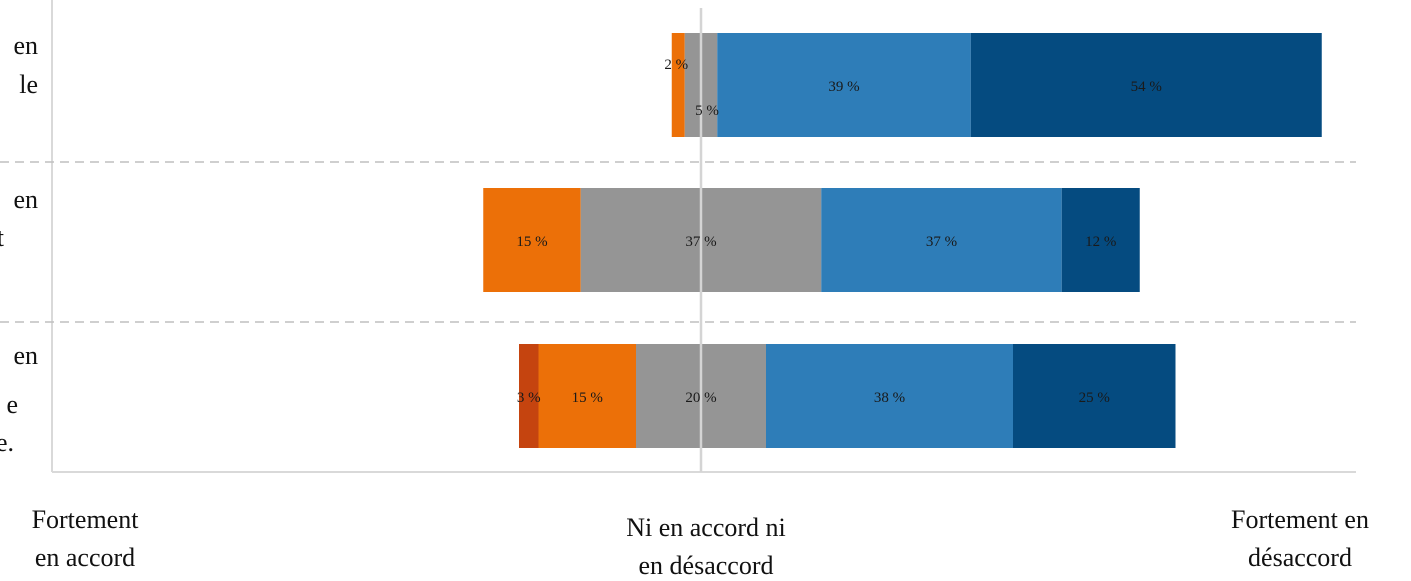 The width and height of the screenshot is (1411, 581). I want to click on segment-label-row2-series2: 15 %, so click(531, 242).